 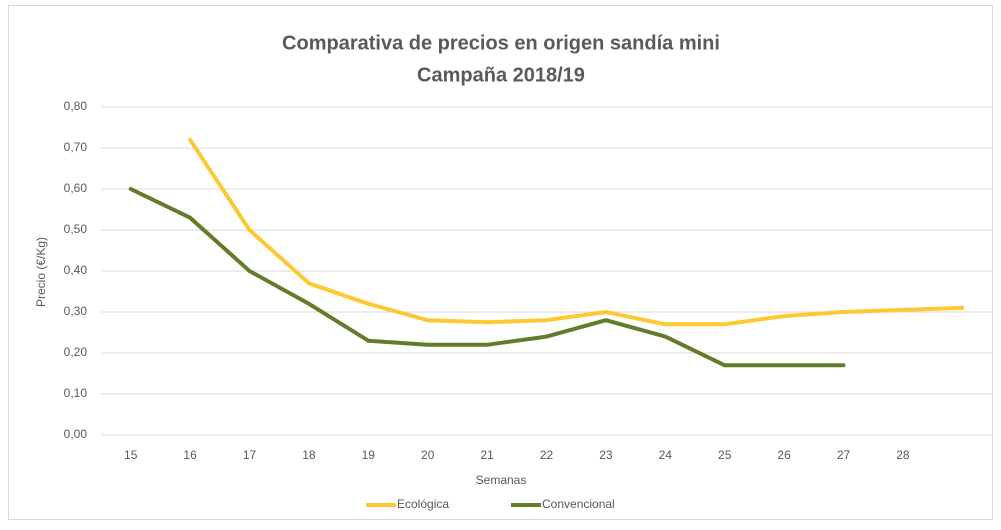 I want to click on x-tick-label: 25, so click(x=725, y=455).